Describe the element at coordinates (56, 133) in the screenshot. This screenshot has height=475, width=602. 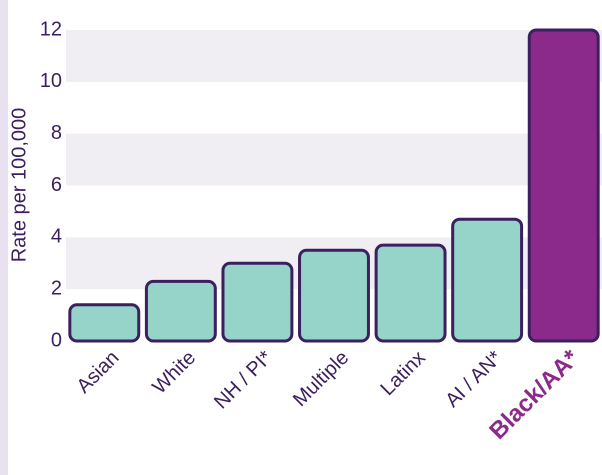
I see `y-tick-label: 8` at that location.